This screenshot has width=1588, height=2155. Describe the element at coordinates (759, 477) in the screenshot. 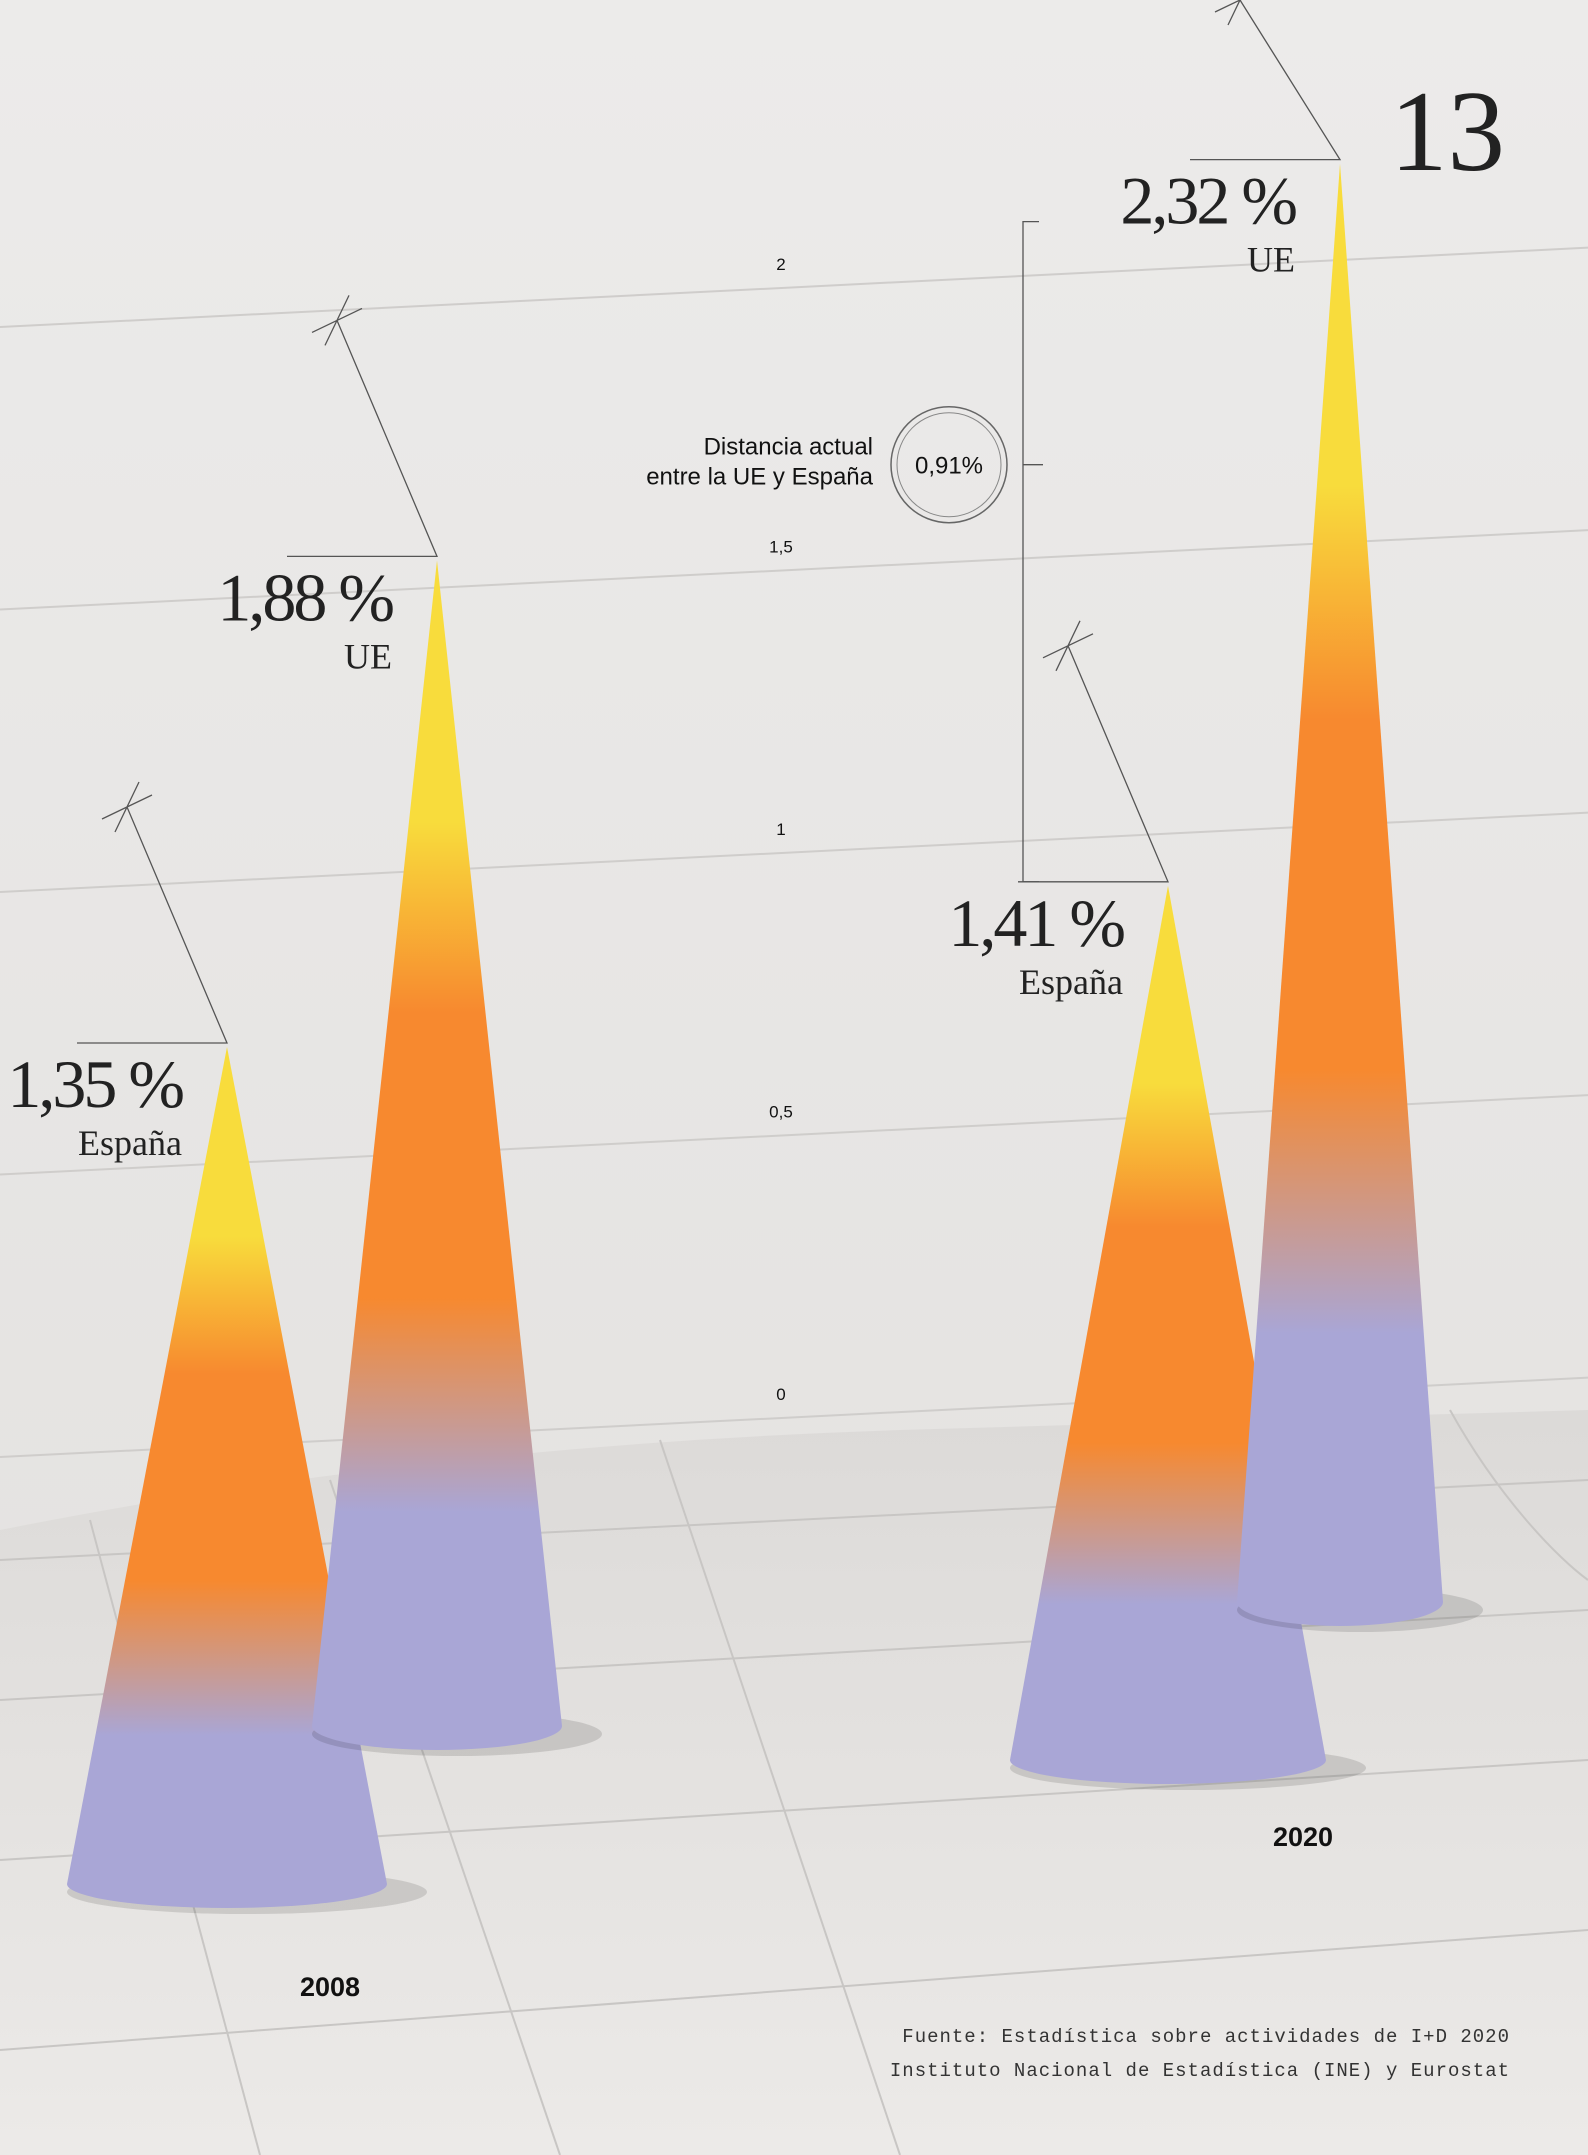

I see `annotation: entre la UE y España` at that location.